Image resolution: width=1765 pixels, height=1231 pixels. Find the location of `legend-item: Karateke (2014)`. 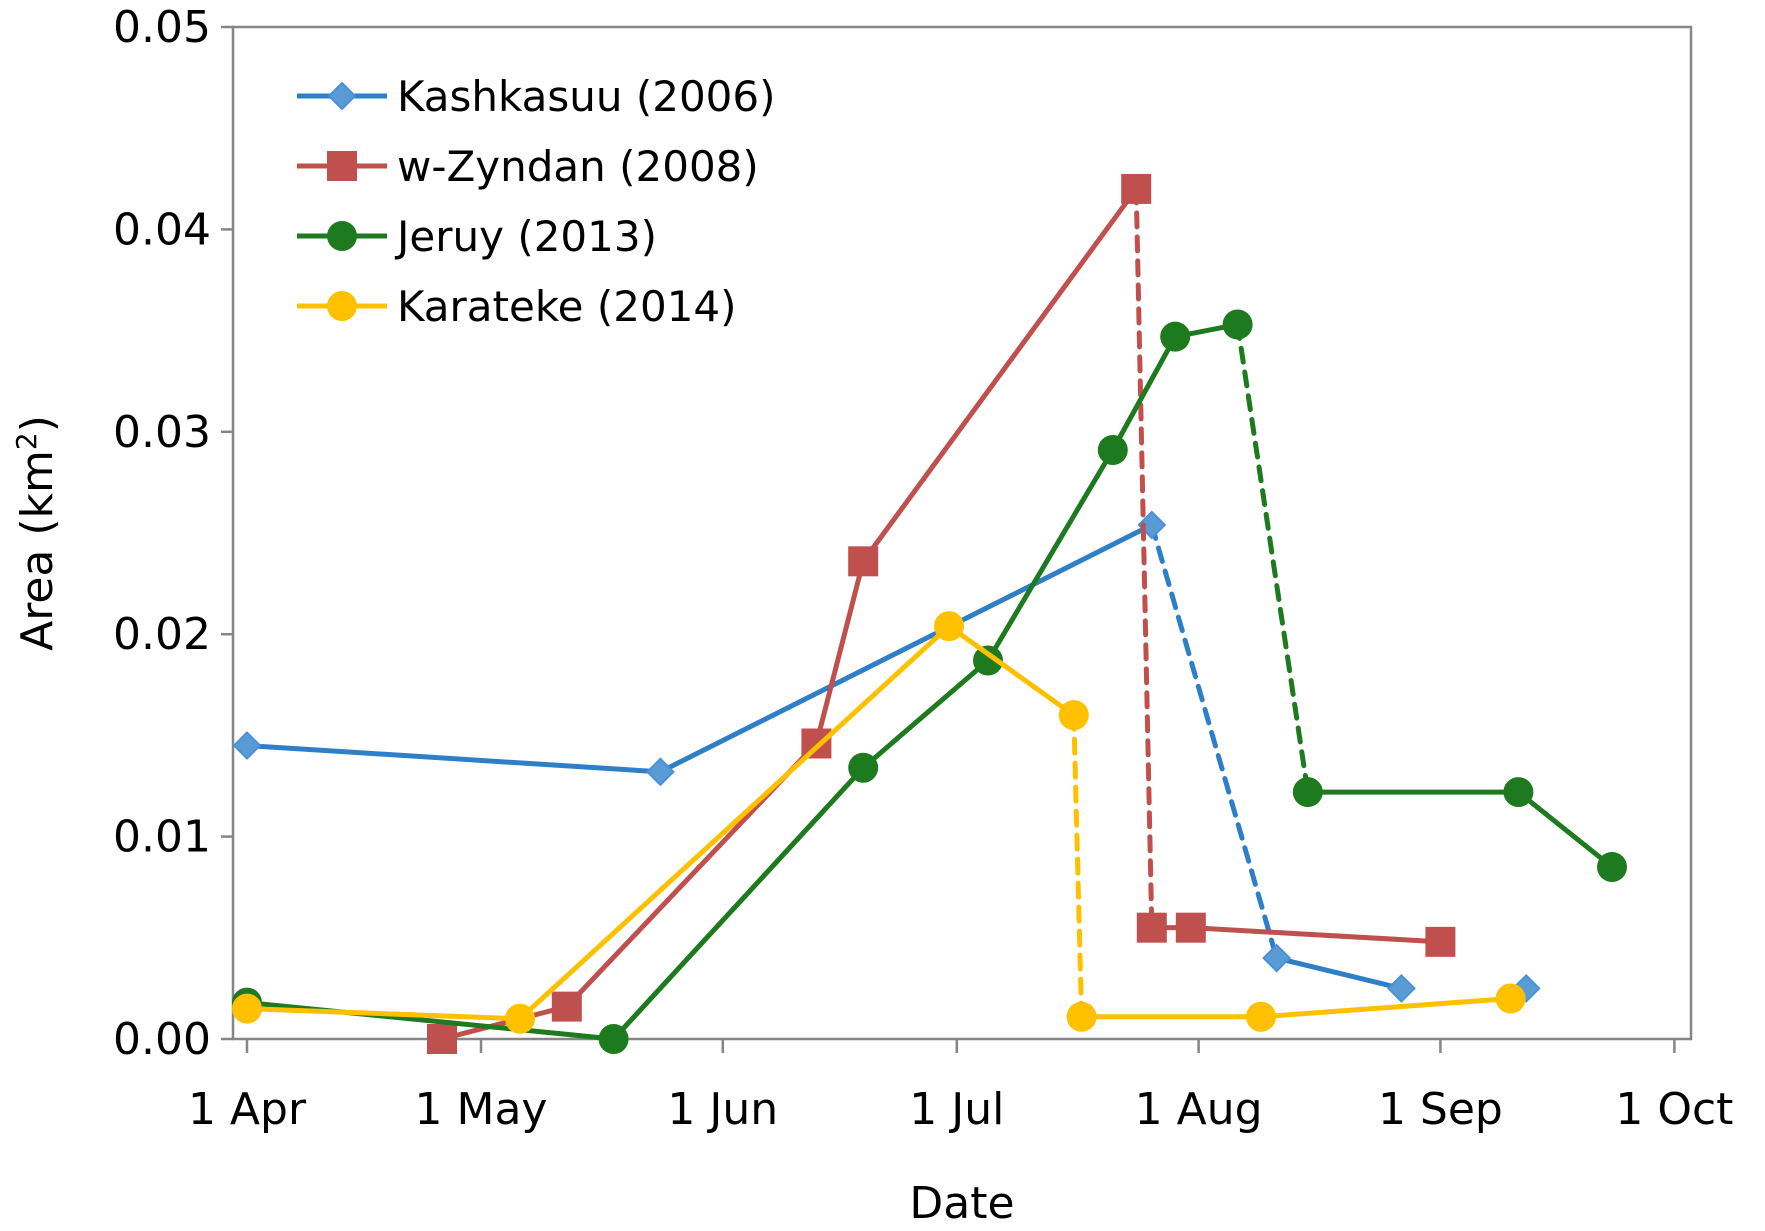

legend-item: Karateke (2014) is located at coordinates (517, 306).